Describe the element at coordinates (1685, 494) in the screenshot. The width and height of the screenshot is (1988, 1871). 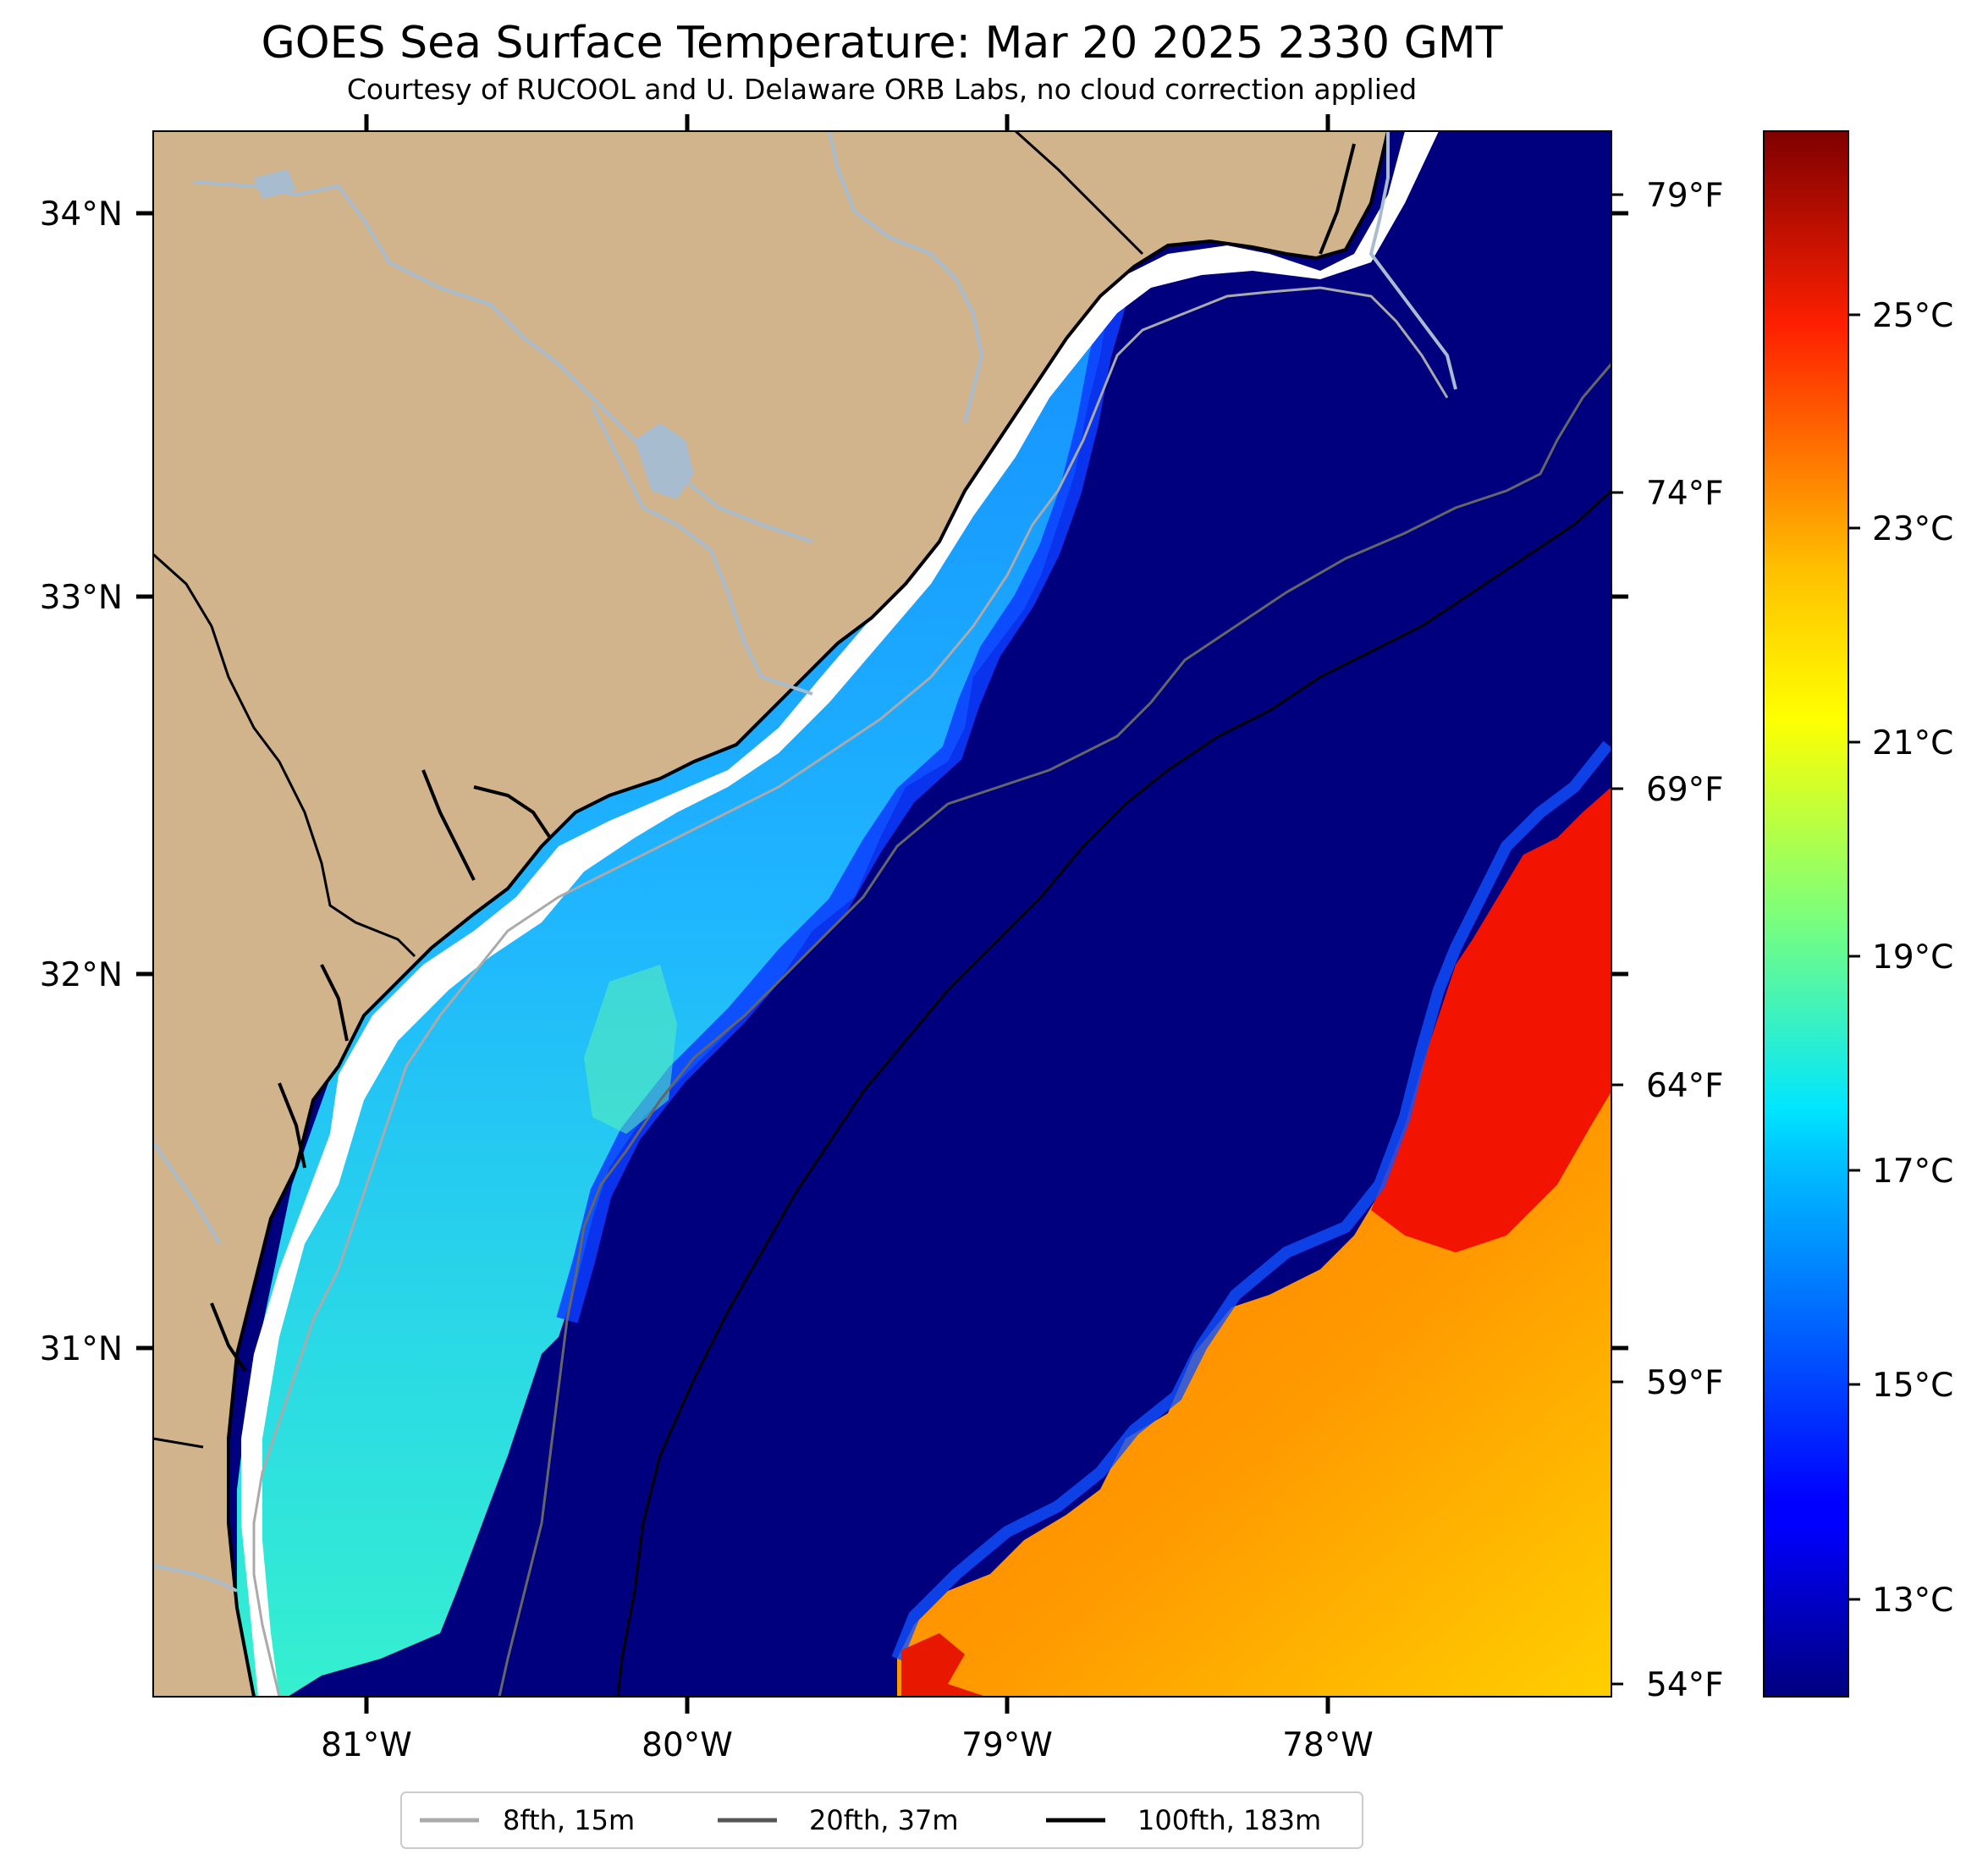
I see `fahrenheit-tick-label: 74°F` at that location.